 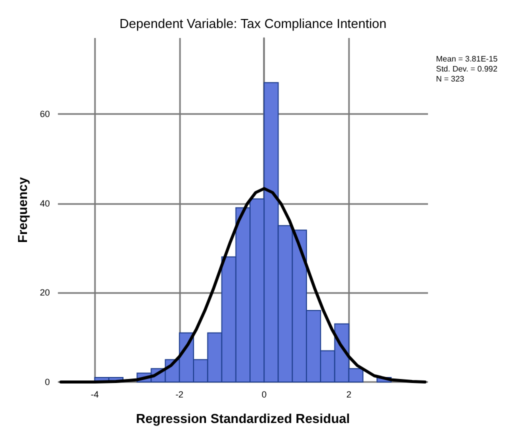 What do you see at coordinates (467, 59) in the screenshot?
I see `text: Mean = 3.81E-15` at bounding box center [467, 59].